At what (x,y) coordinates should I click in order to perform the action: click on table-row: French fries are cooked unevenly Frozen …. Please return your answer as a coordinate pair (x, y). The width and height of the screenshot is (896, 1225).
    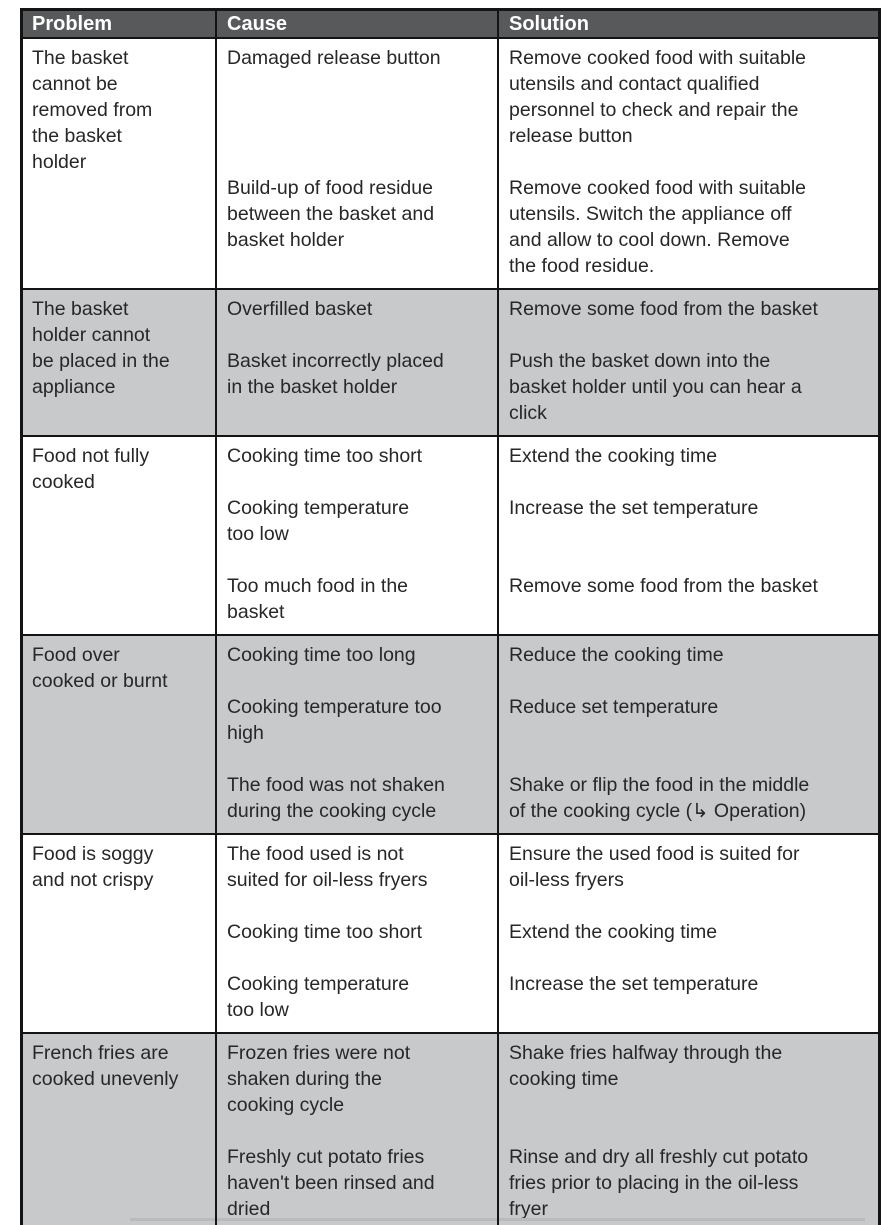
    Looking at the image, I should click on (450, 1129).